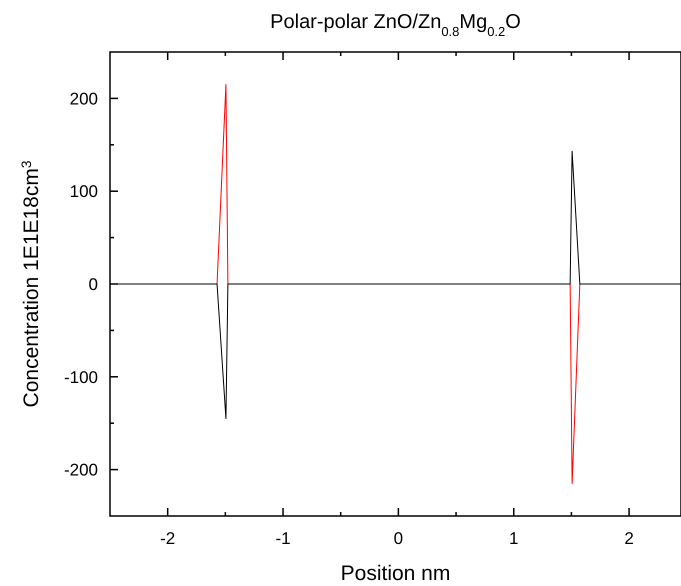 This screenshot has height=586, width=681. What do you see at coordinates (283, 538) in the screenshot?
I see `x-tick-label: -1` at bounding box center [283, 538].